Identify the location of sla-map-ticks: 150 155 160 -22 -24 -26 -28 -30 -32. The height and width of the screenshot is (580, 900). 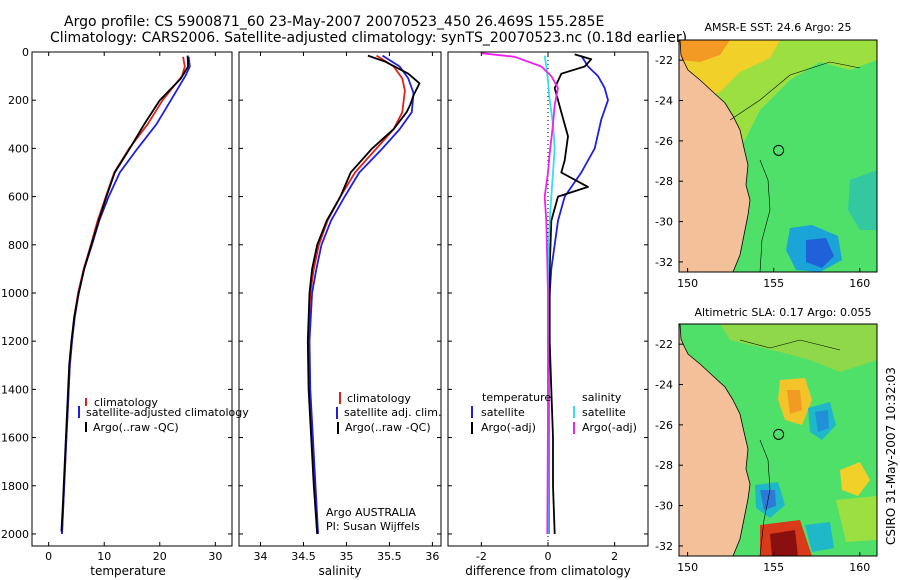
(762, 456).